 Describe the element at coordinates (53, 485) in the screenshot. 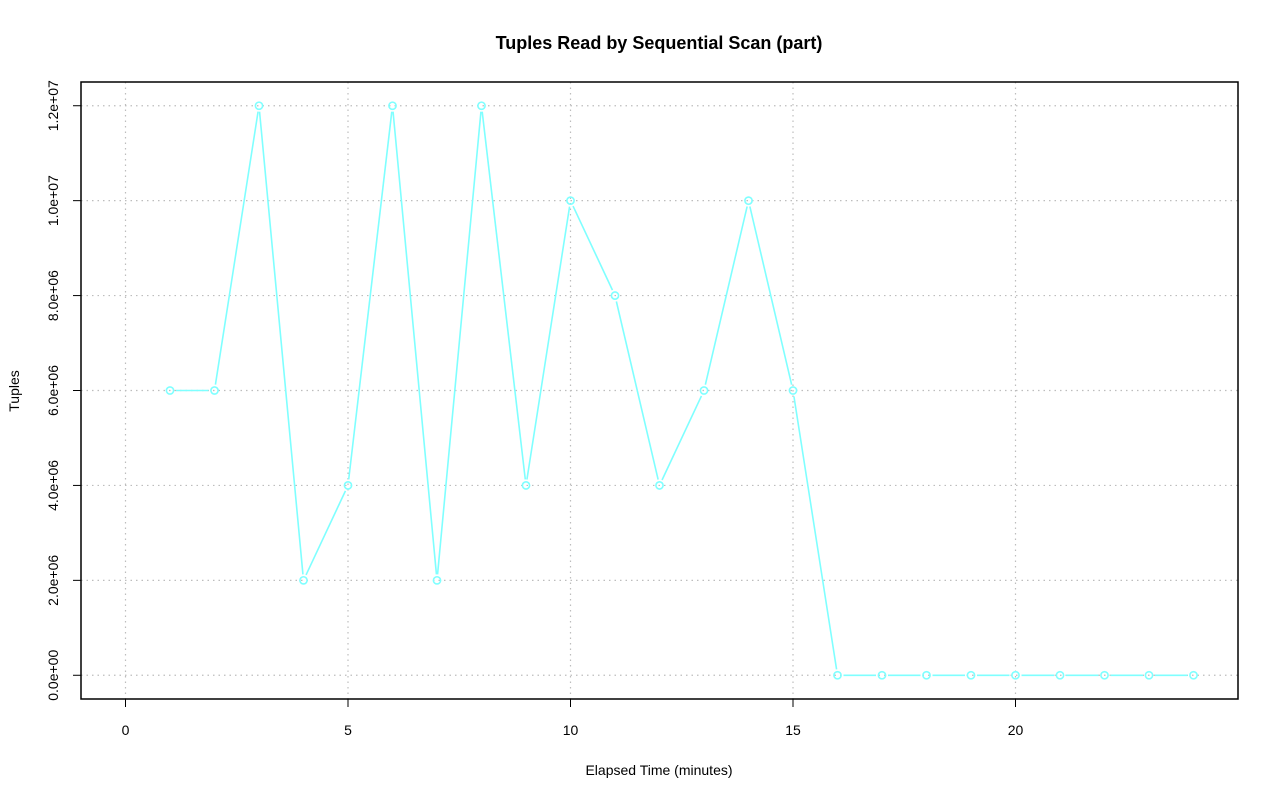

I see `y-tick-label-2: 4.0e+06` at that location.